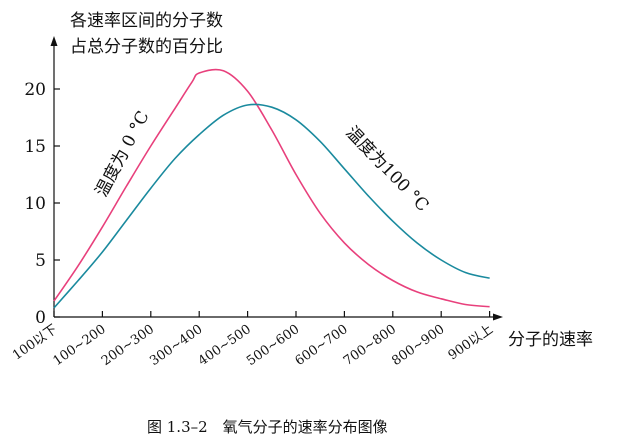 Image resolution: width=621 pixels, height=445 pixels. What do you see at coordinates (146, 47) in the screenshot?
I see `y-axis-title-line-2: 占总分子数的百分比` at bounding box center [146, 47].